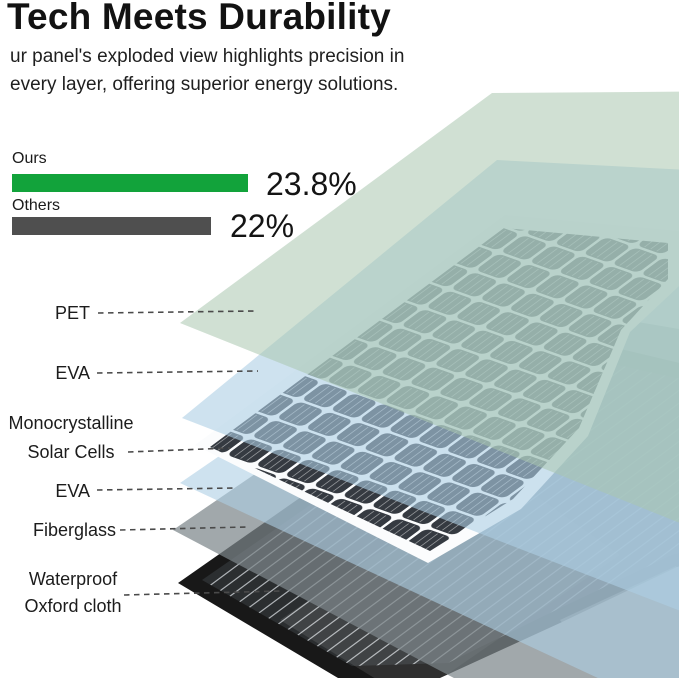  Describe the element at coordinates (130, 183) in the screenshot. I see `ours-bar` at that location.